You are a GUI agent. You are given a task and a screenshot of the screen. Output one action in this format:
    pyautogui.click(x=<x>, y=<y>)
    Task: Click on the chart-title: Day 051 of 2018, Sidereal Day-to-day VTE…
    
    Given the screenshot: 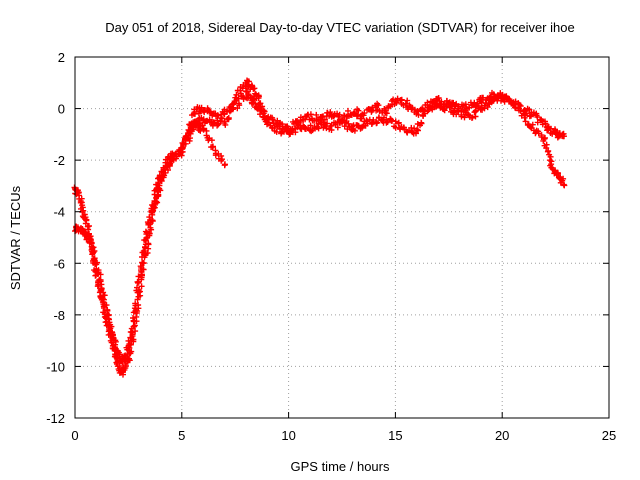 What is the action you would take?
    pyautogui.click(x=339, y=27)
    